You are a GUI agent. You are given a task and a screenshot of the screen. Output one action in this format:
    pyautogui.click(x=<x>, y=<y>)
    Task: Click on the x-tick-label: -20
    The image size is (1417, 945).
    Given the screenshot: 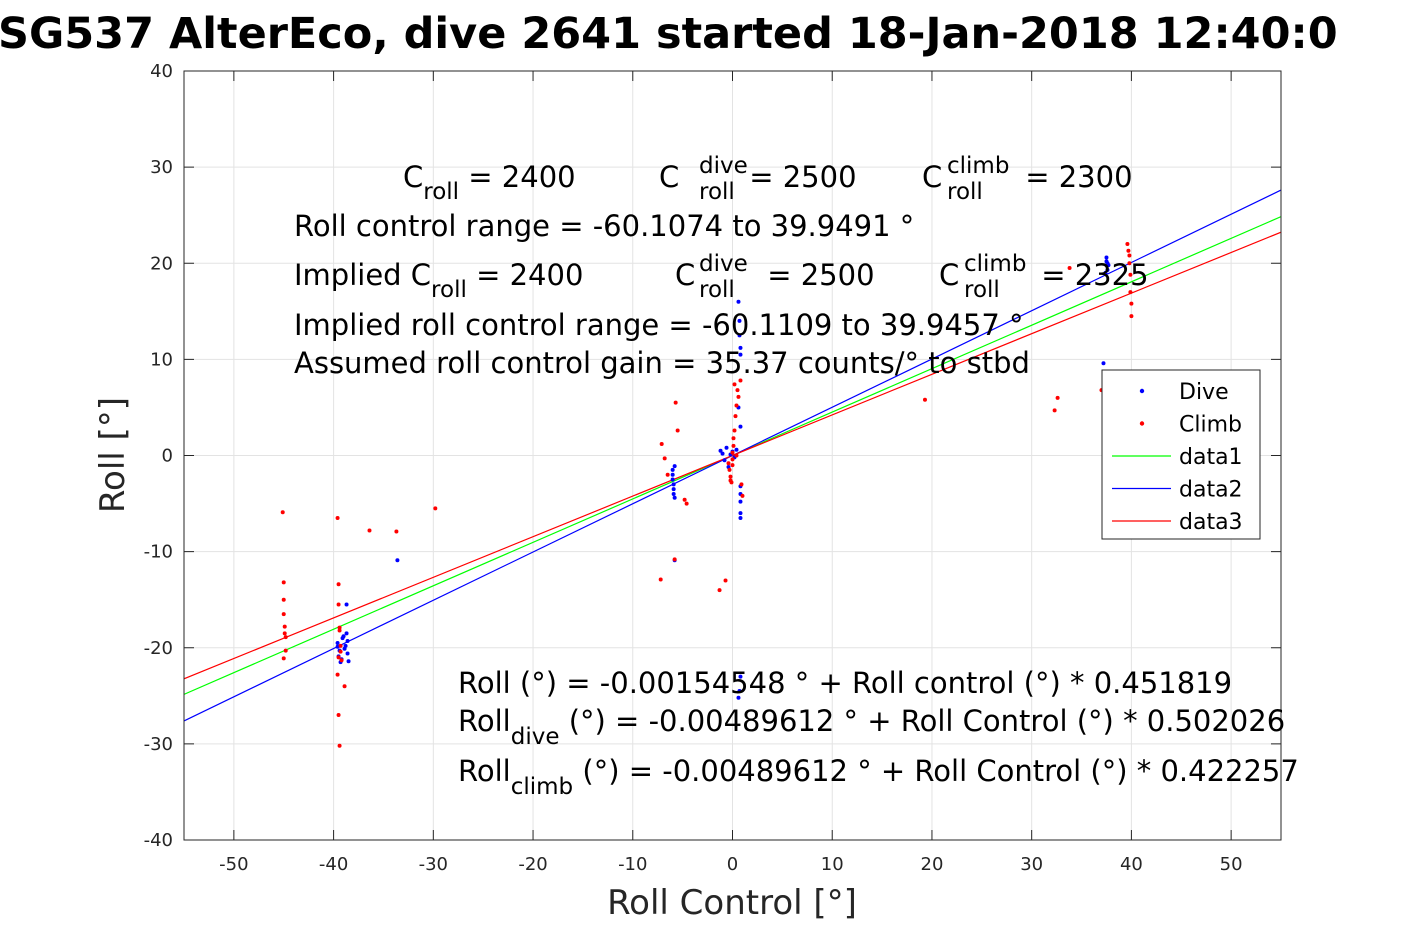 What is the action you would take?
    pyautogui.click(x=532, y=864)
    